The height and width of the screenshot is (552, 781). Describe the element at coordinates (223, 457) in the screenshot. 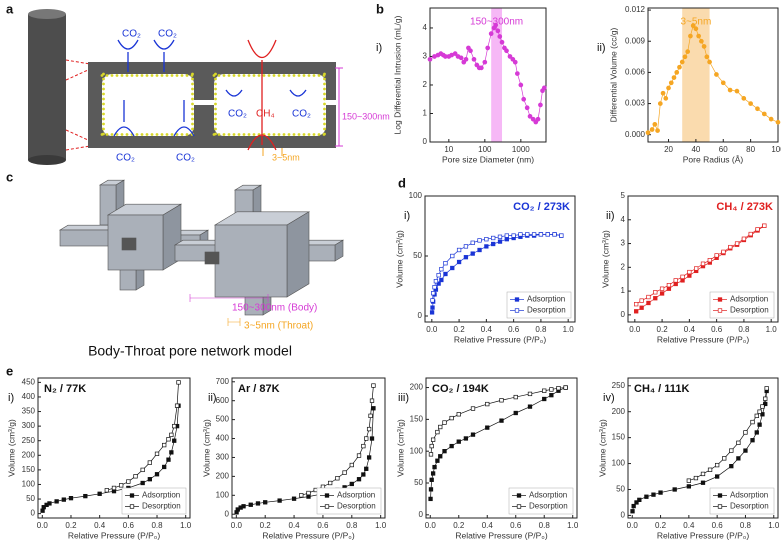

I see `y-tick-label: 300` at that location.